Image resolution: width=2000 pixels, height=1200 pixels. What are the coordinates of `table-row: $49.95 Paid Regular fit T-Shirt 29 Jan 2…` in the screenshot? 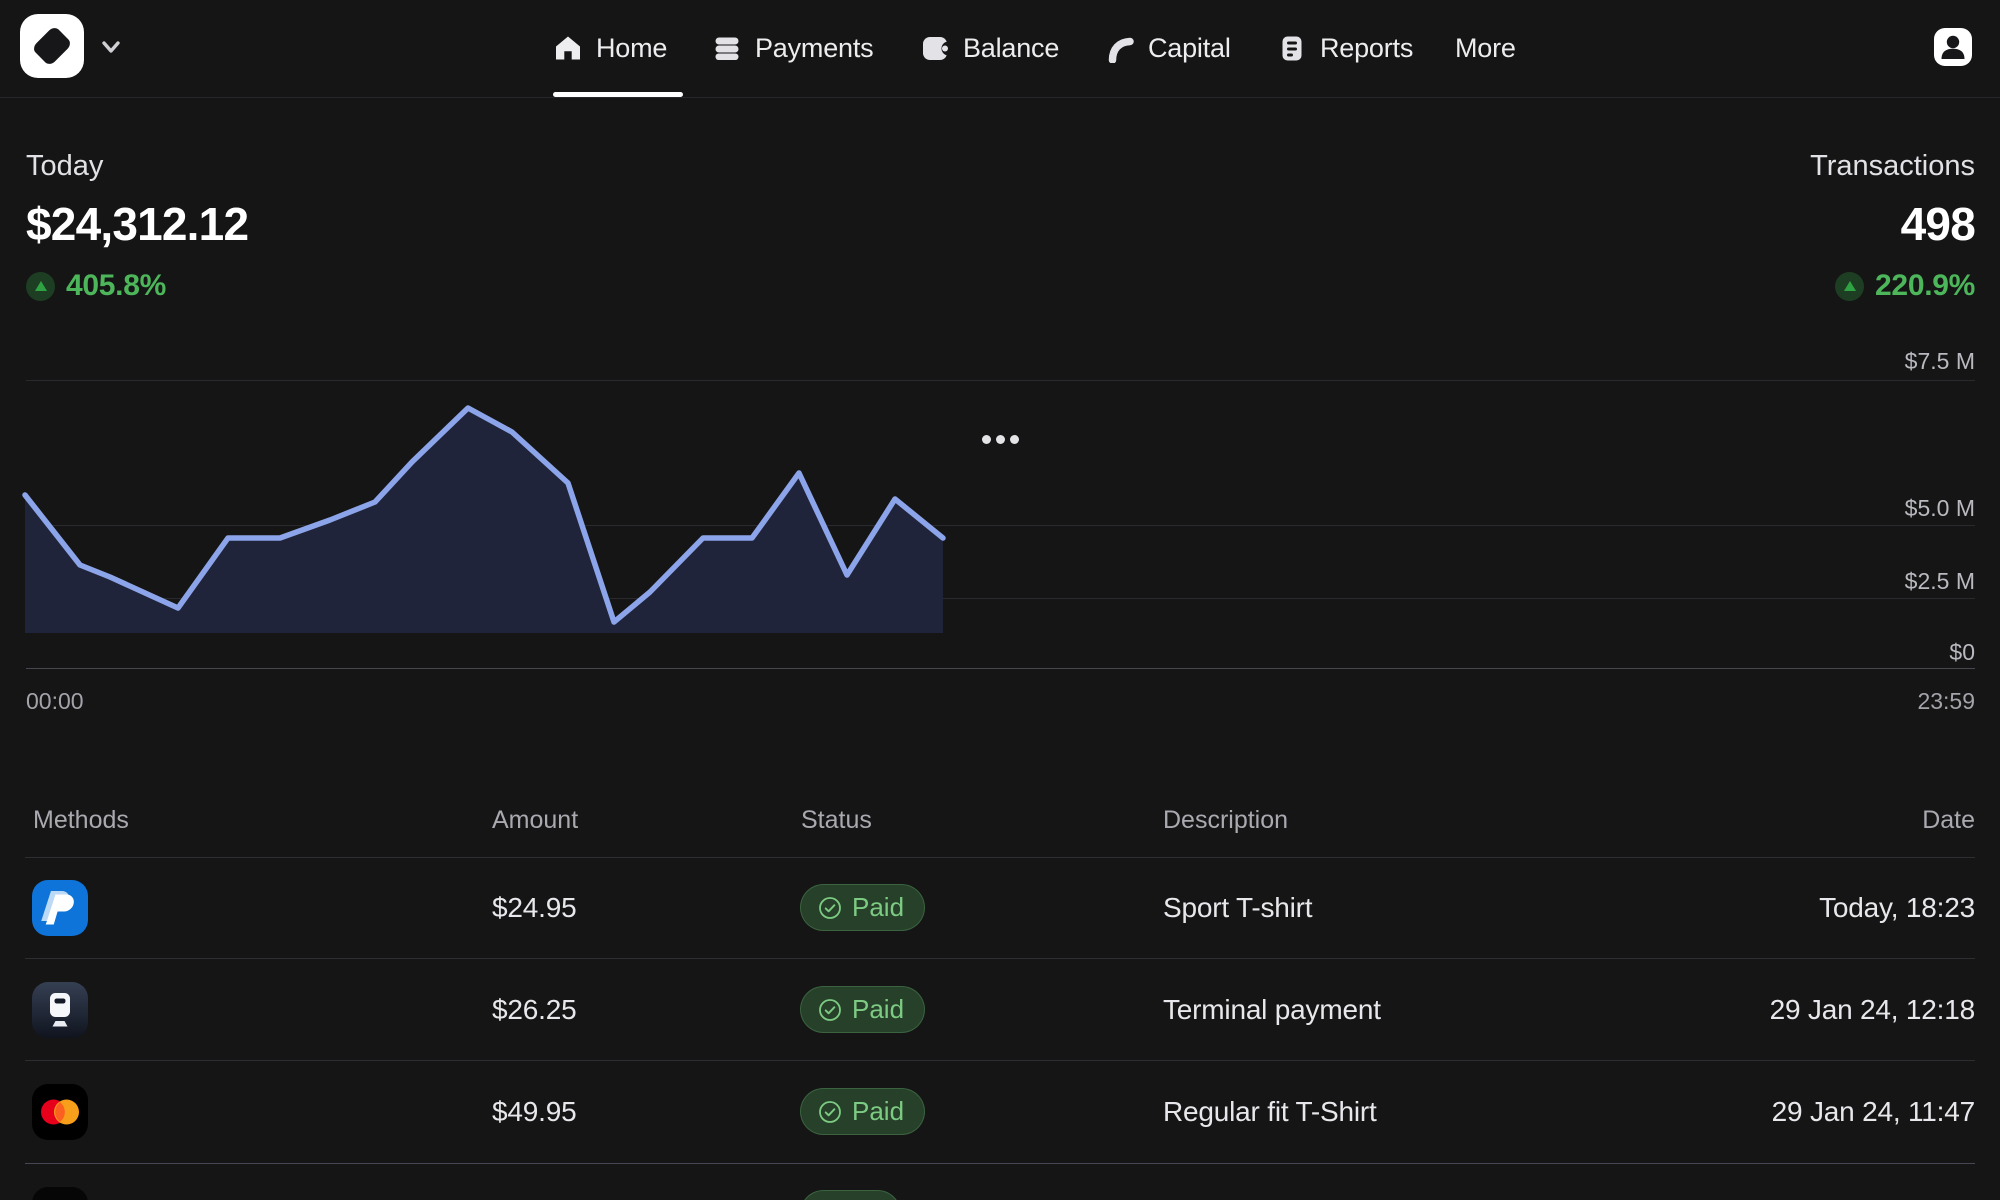 It's located at (1000, 1112).